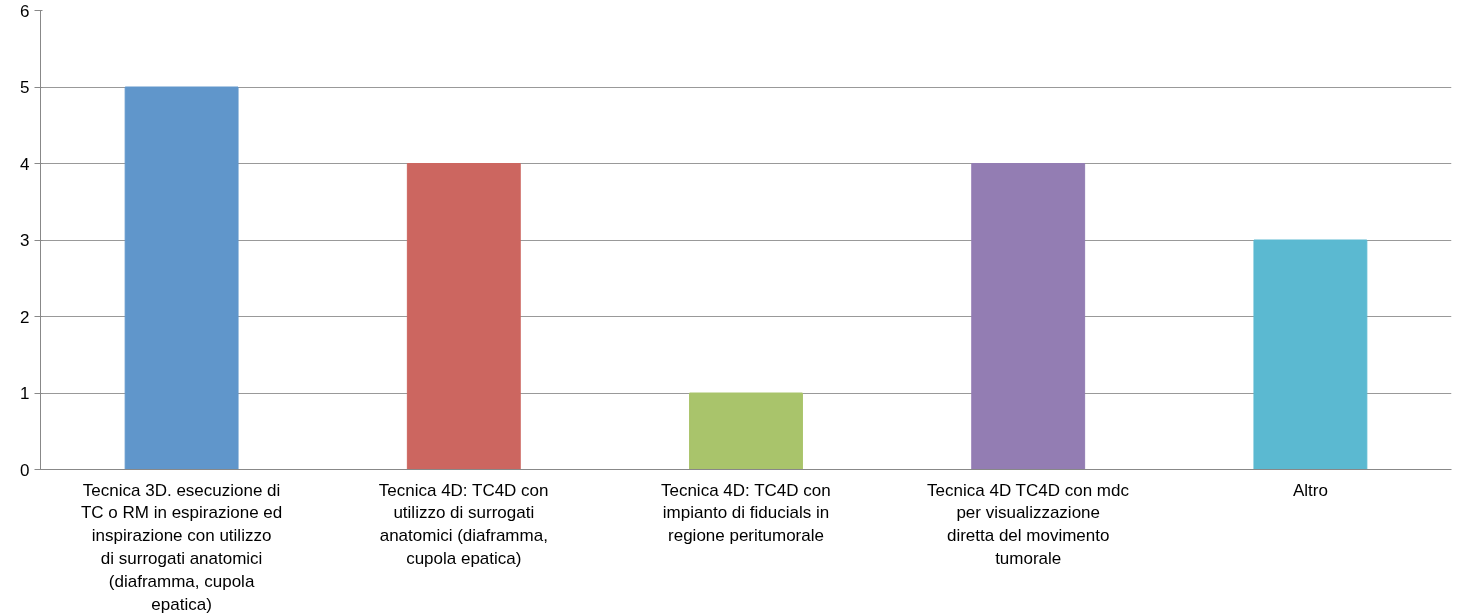 The height and width of the screenshot is (616, 1461). I want to click on x-tick-label: Tecnica 4D: TC4D con utilizzo di surrogati anatomici (diaframma, cupola epatica), so click(463, 524).